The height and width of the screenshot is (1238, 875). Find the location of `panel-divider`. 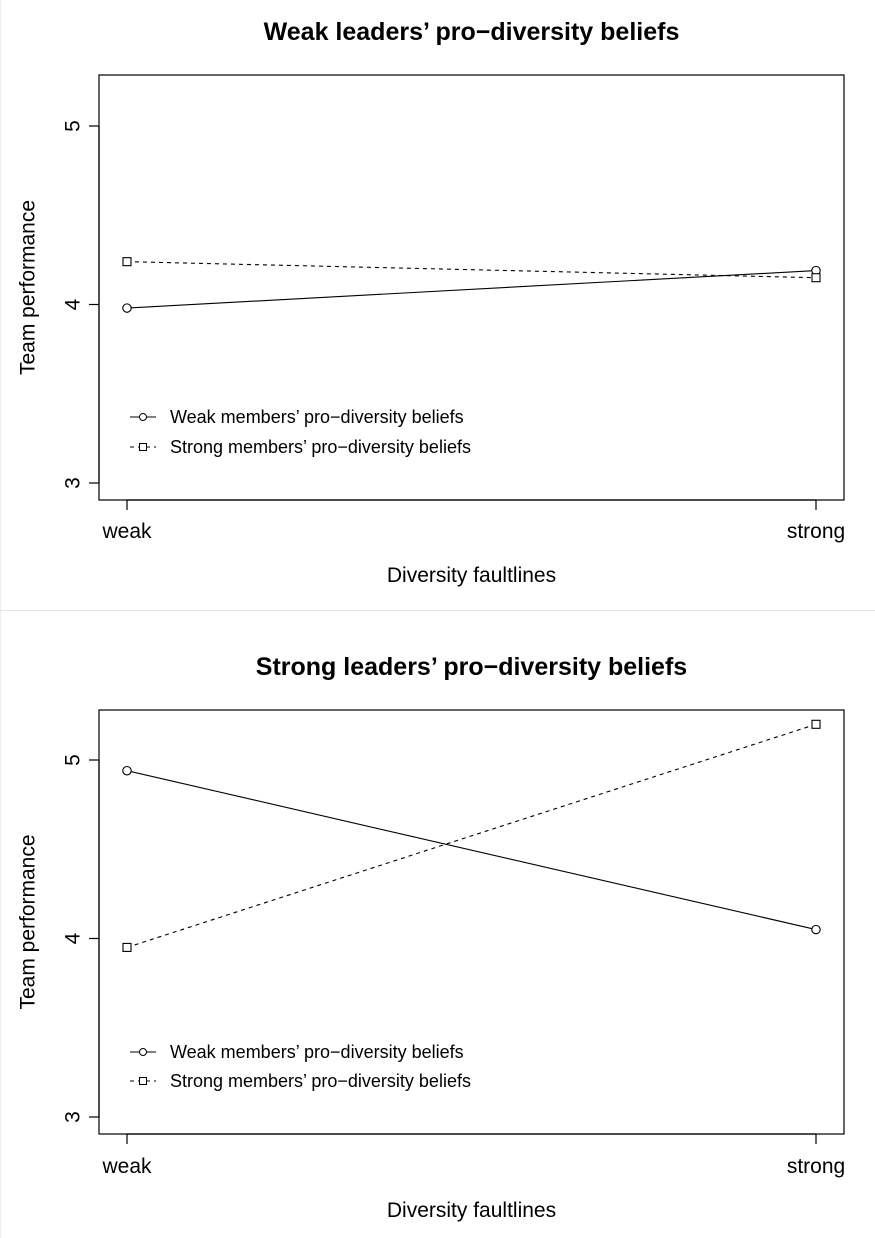

panel-divider is located at coordinates (437, 610).